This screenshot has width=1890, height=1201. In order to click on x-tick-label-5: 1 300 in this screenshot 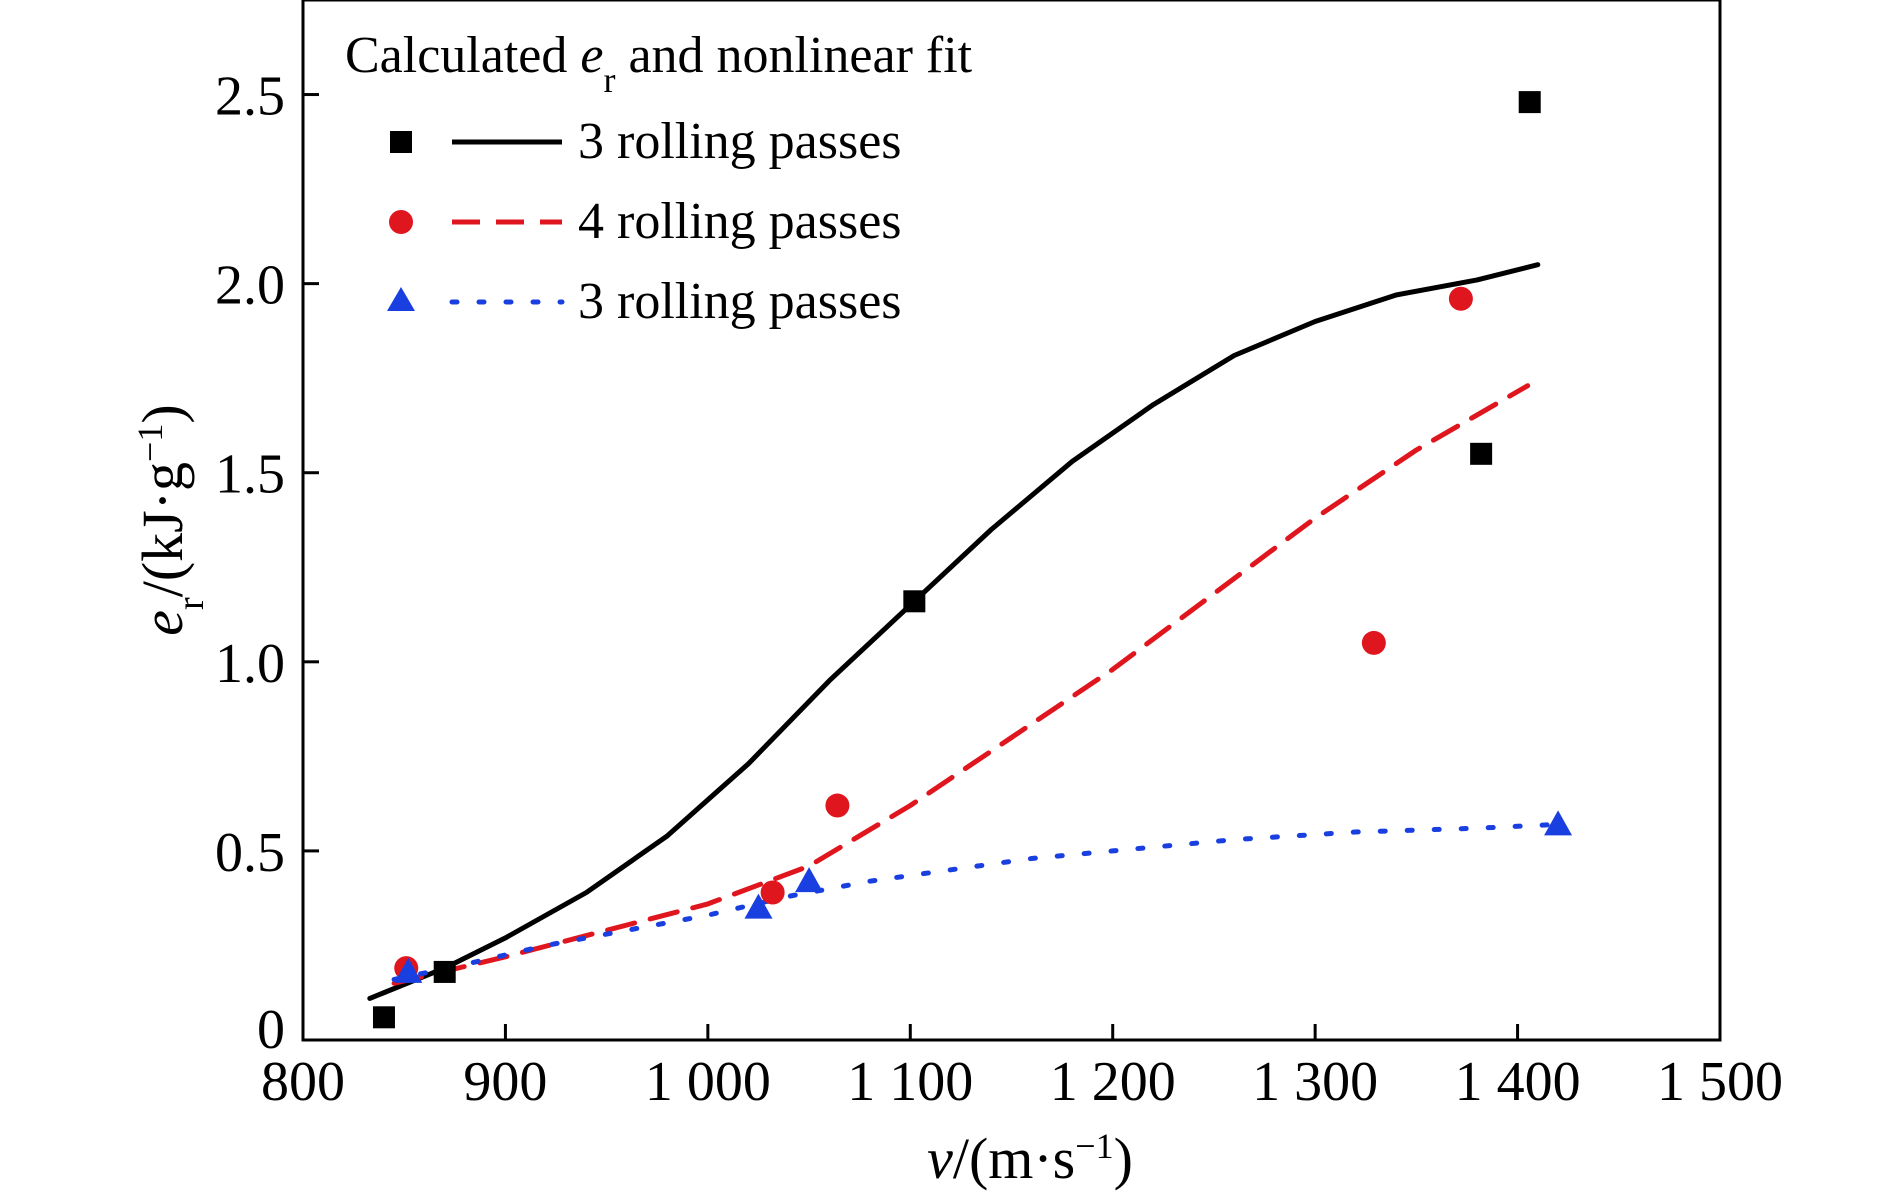, I will do `click(1315, 1082)`.